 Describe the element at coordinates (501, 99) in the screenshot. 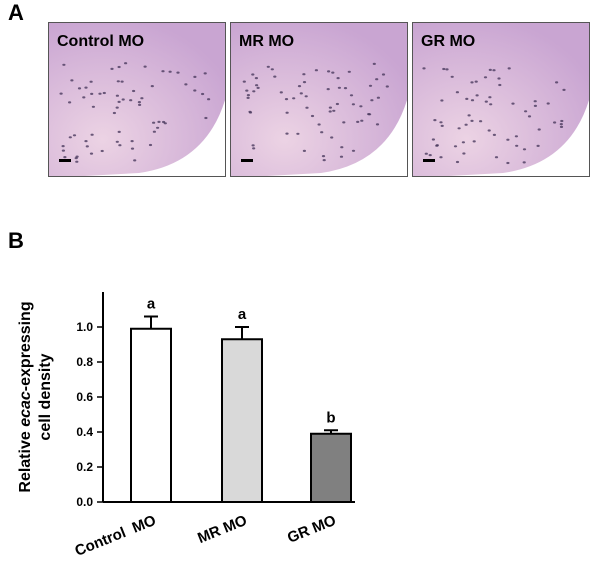

I see `micrograph-gr-image` at that location.